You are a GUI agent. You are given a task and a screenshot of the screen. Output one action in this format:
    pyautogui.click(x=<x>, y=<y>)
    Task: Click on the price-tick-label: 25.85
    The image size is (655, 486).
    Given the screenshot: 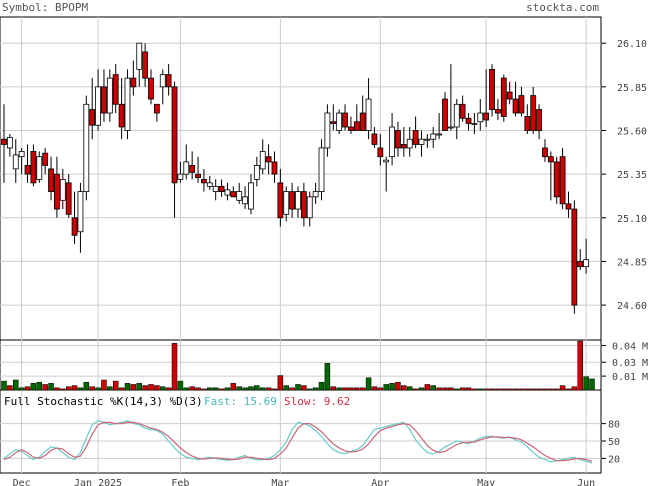 What is the action you would take?
    pyautogui.click(x=632, y=88)
    